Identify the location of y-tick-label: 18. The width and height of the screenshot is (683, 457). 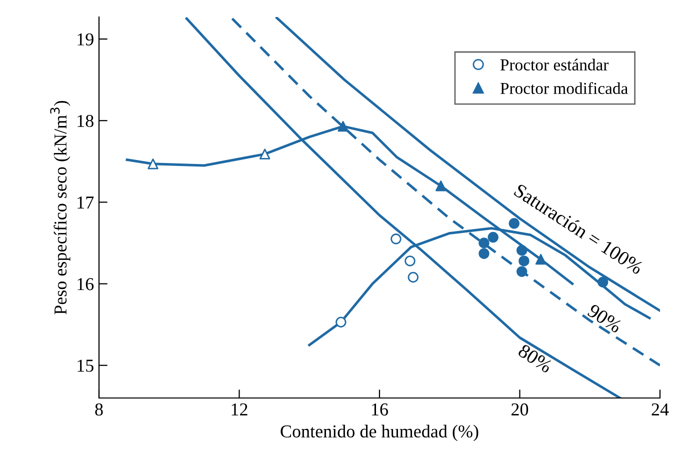
(86, 121).